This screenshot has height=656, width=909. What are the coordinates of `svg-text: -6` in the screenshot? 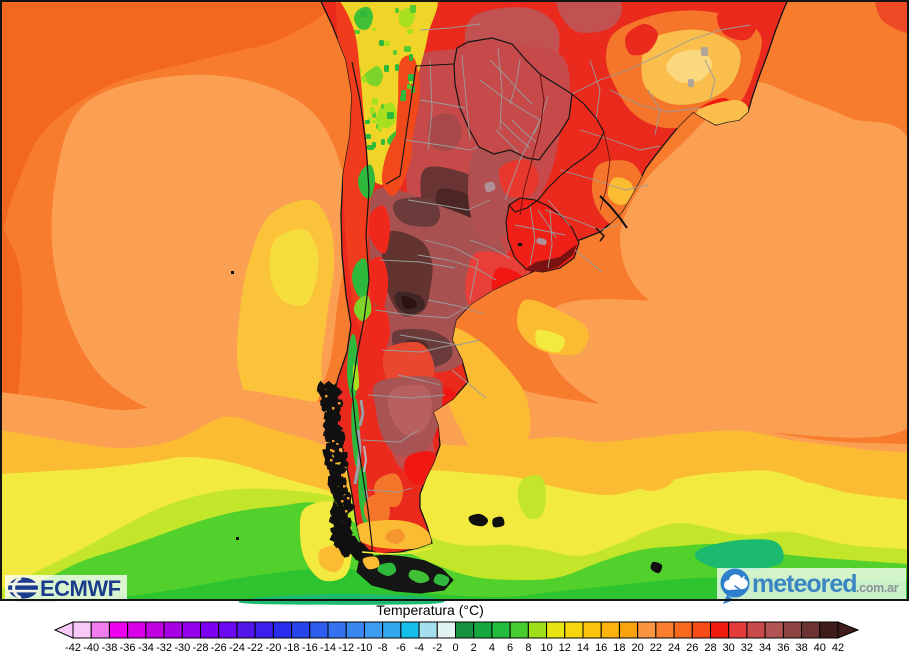 It's located at (401, 648).